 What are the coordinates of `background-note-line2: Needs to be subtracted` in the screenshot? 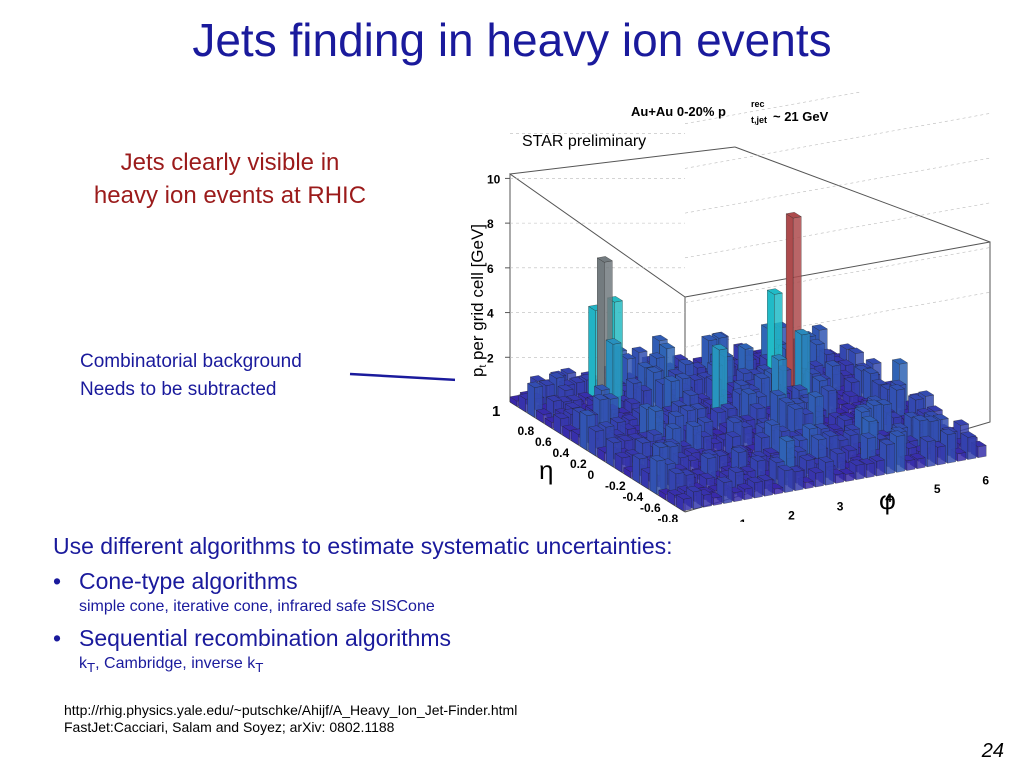 It's located at (178, 389).